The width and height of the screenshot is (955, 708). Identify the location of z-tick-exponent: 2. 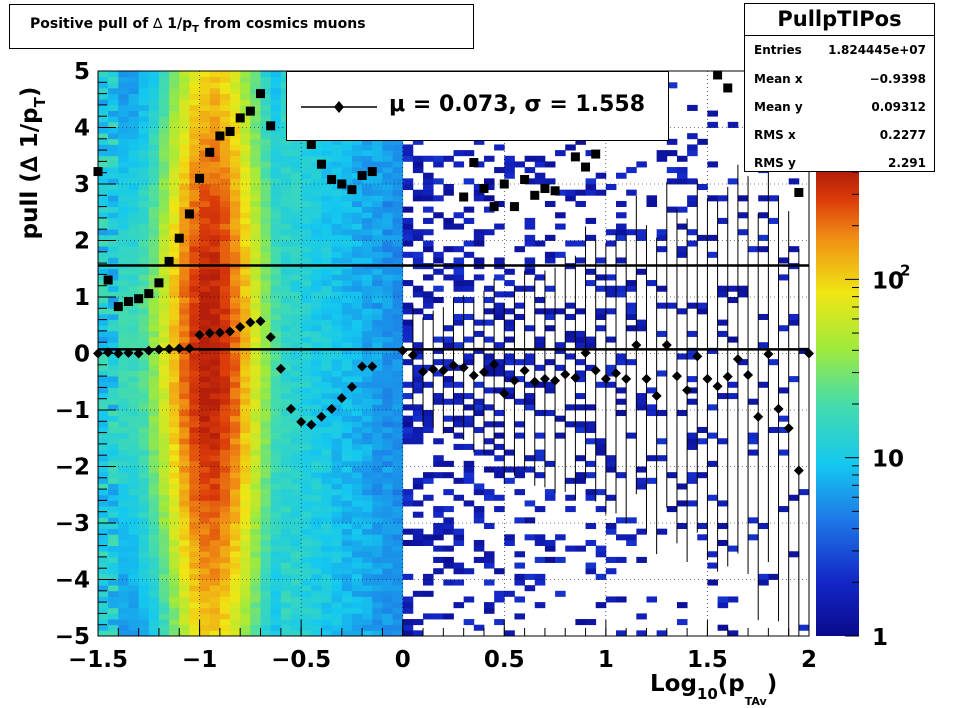
(905, 270).